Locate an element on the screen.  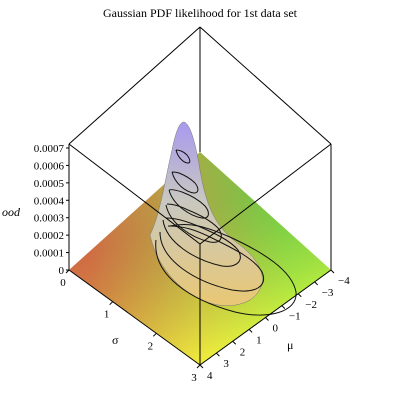
sigma-tick-label: 2 is located at coordinates (151, 346).